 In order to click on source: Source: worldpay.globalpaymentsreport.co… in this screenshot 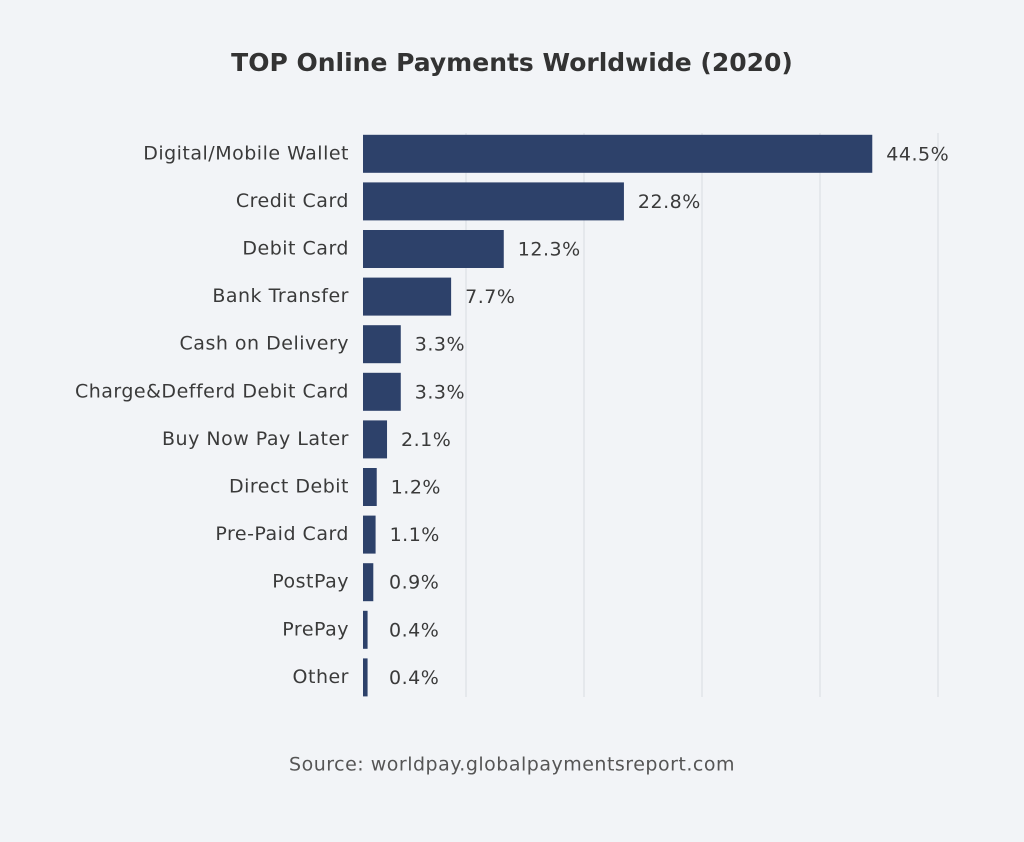, I will do `click(512, 765)`.